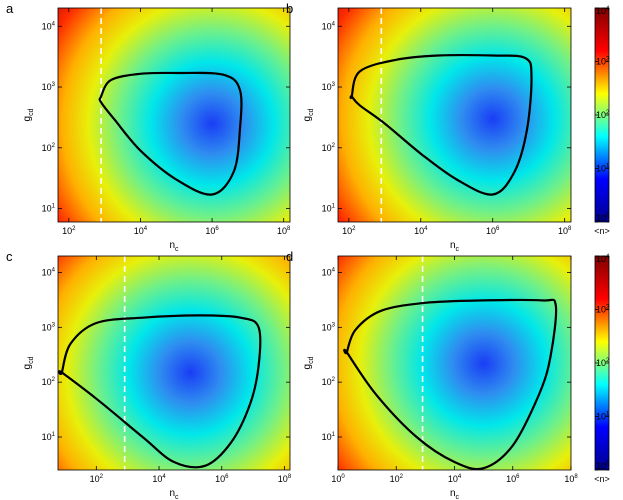 This screenshot has width=623, height=500. Describe the element at coordinates (289, 256) in the screenshot. I see `panel-label: d` at that location.